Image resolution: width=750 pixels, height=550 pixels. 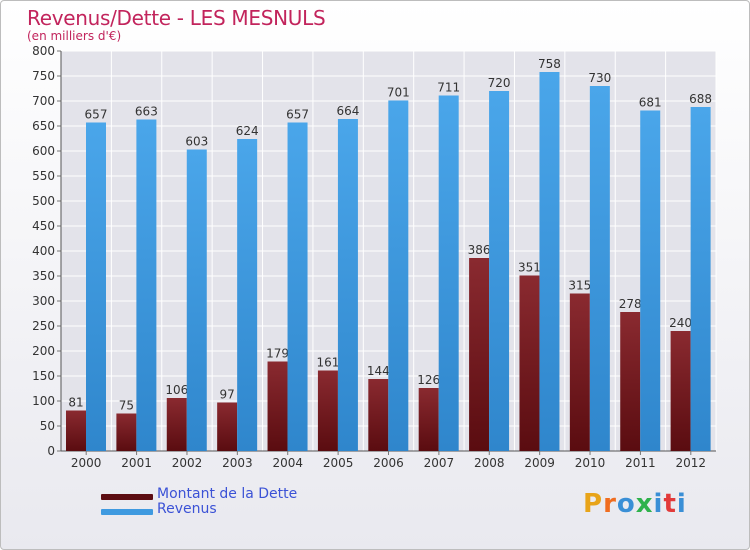 I want to click on data-label-debt: 106, so click(x=176, y=390).